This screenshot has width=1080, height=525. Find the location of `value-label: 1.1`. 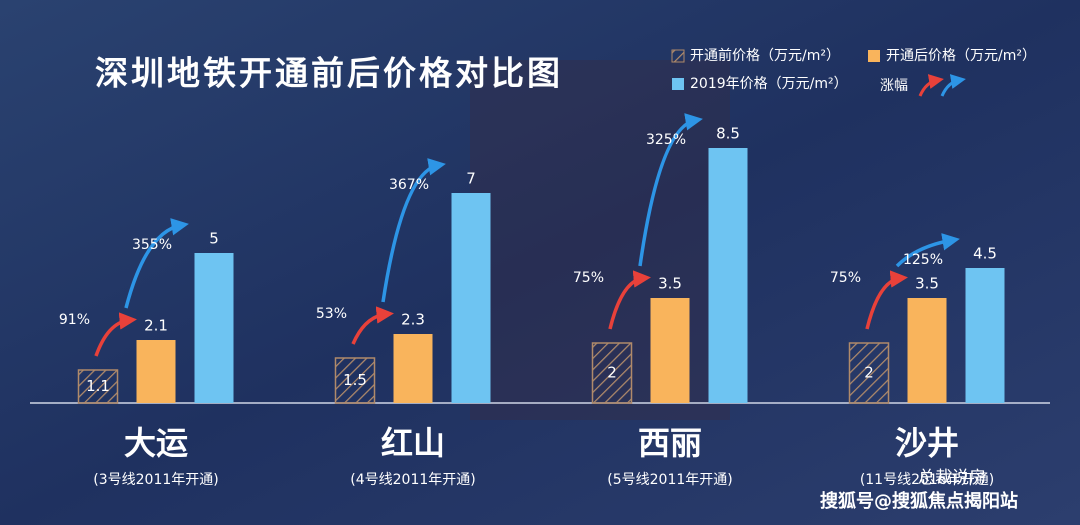

value-label: 1.1 is located at coordinates (98, 386).